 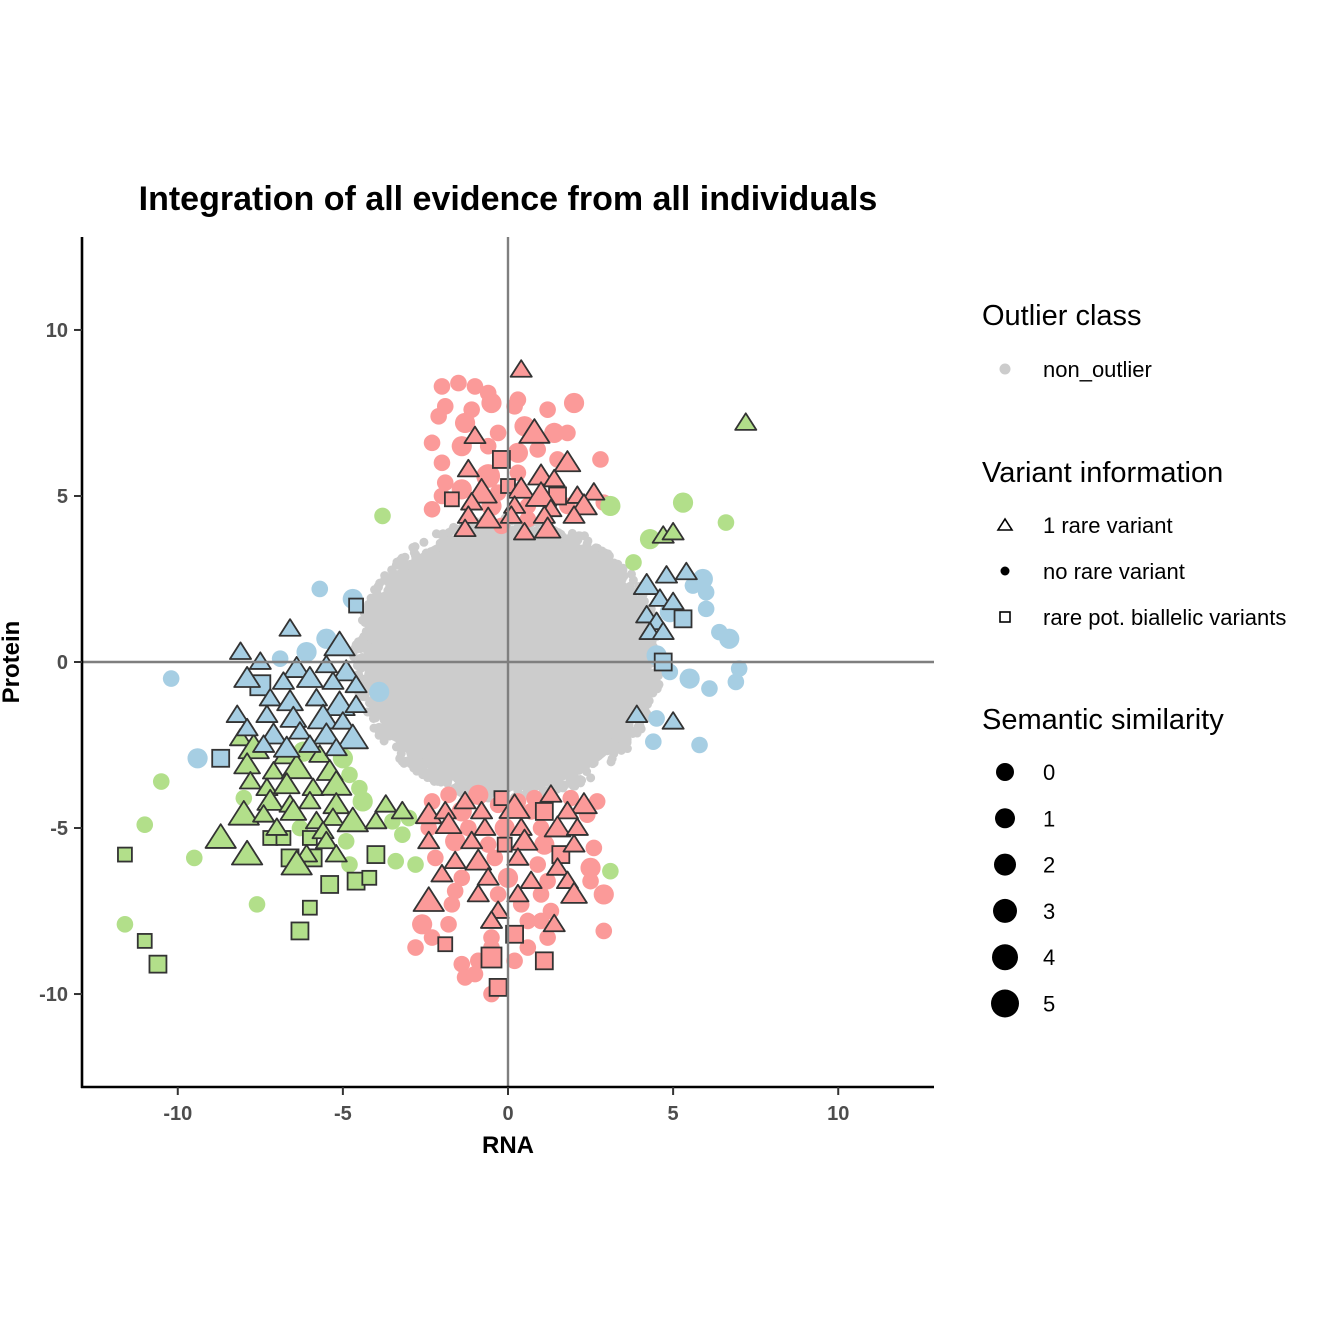 What do you see at coordinates (53, 995) in the screenshot?
I see `y-tick-label: -10` at bounding box center [53, 995].